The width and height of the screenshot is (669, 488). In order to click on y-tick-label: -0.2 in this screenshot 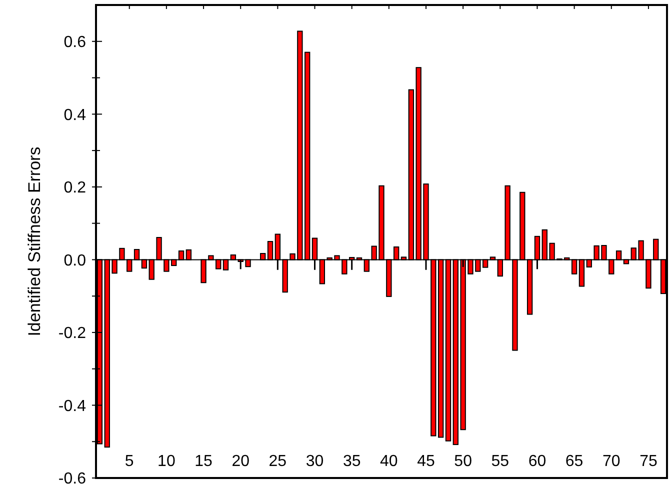, I will do `click(72, 333)`.